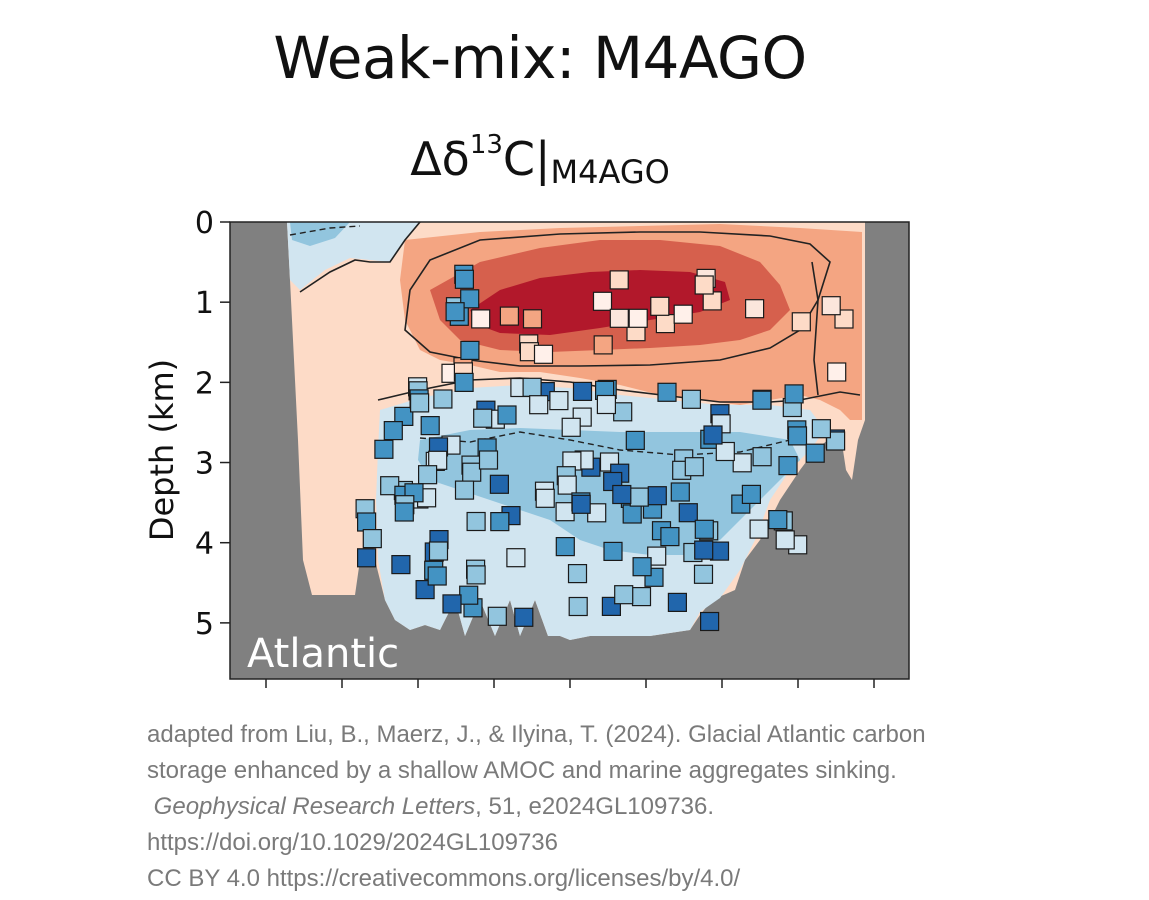 The height and width of the screenshot is (900, 1149). What do you see at coordinates (595, 806) in the screenshot?
I see `credit-volume: , 51, e2024GL109736.` at bounding box center [595, 806].